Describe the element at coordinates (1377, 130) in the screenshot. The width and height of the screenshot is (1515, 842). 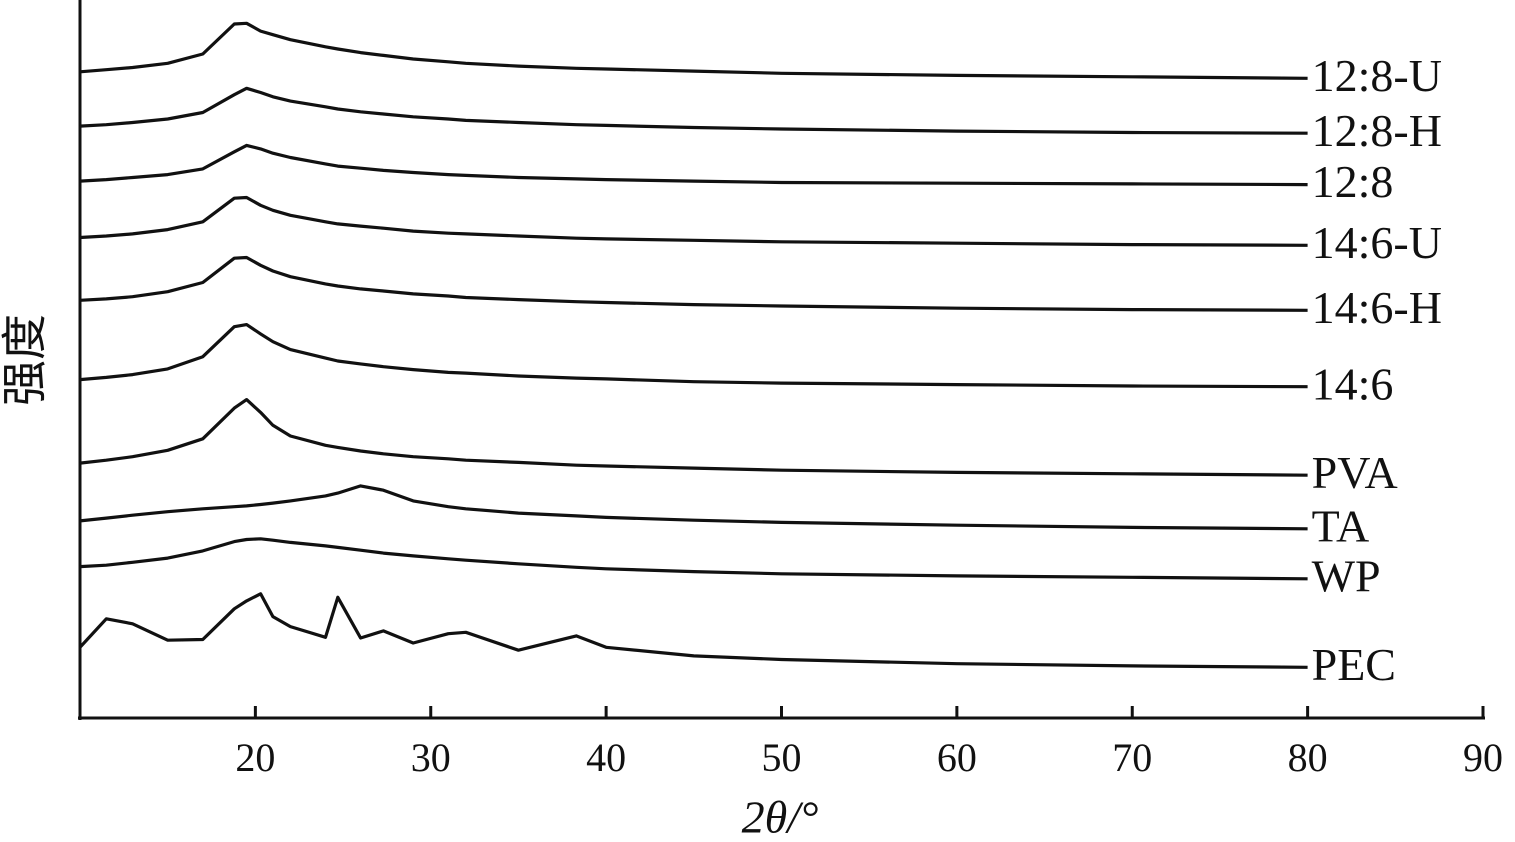
I see `series-label: 12:8-H` at that location.